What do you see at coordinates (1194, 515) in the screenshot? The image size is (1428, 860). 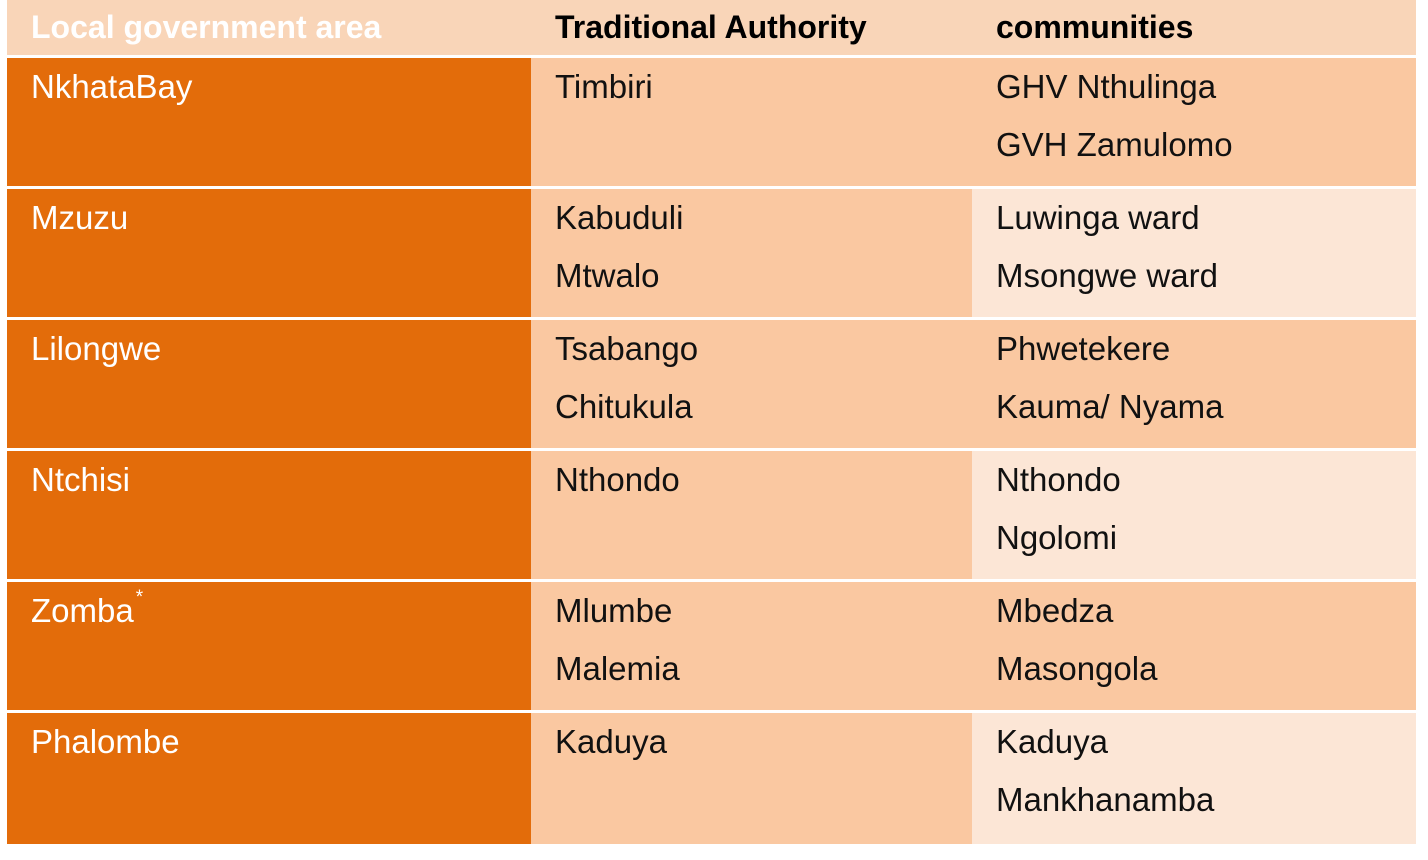 I see `communities-cell: Nthondo Ngolomi` at bounding box center [1194, 515].